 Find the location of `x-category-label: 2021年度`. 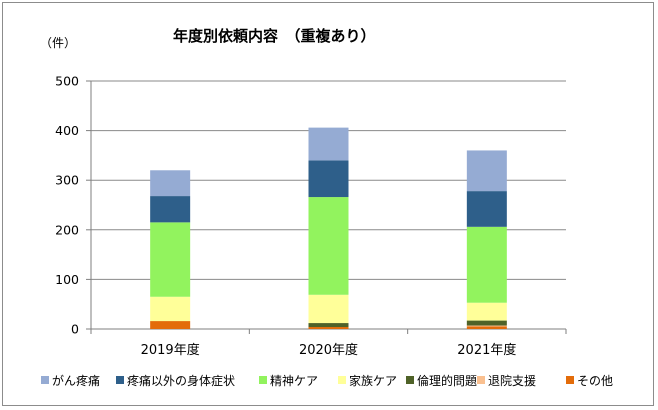

x-category-label: 2021年度 is located at coordinates (486, 350).